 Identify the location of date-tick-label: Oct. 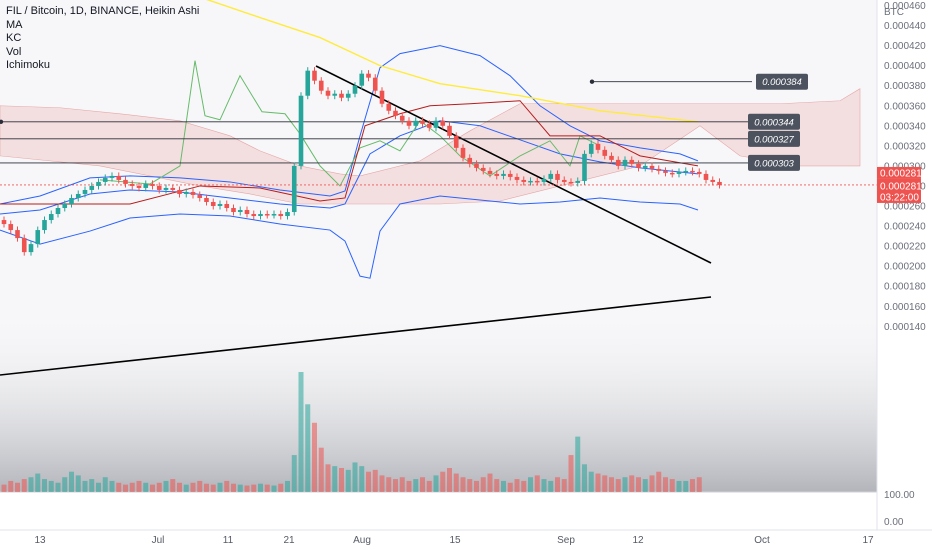
(762, 540).